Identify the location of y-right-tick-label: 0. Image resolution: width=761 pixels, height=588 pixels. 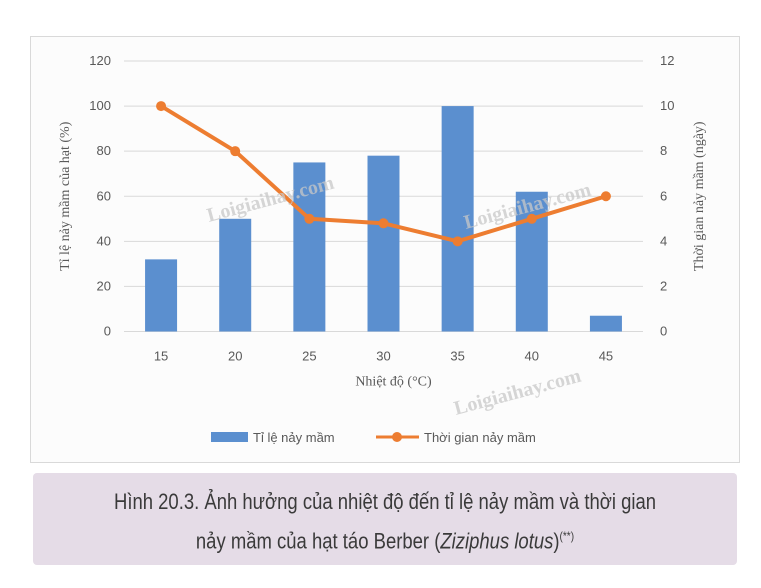
(663, 331).